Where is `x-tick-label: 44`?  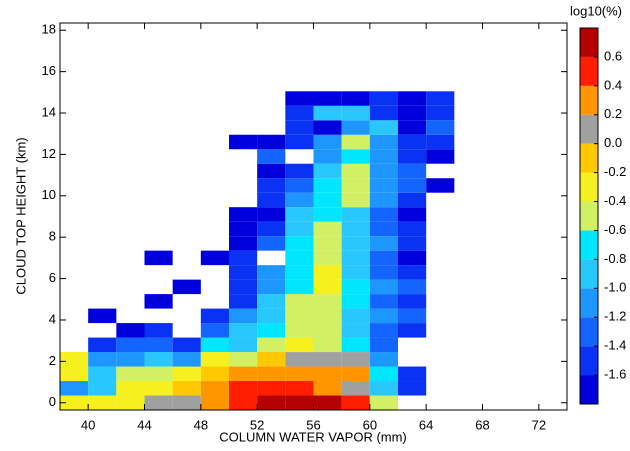
x-tick-label: 44 is located at coordinates (144, 424).